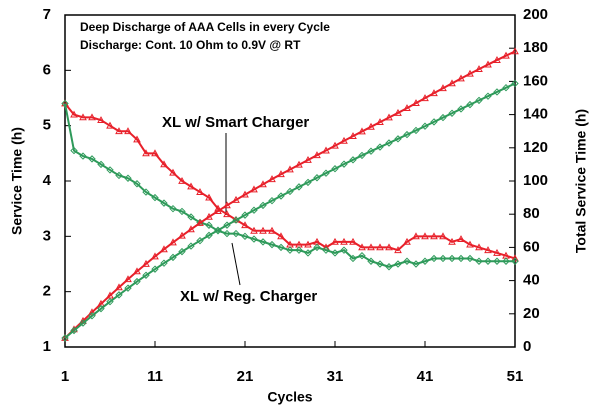 The height and width of the screenshot is (412, 590). I want to click on series-label: XL w/ Reg. Charger, so click(248, 296).